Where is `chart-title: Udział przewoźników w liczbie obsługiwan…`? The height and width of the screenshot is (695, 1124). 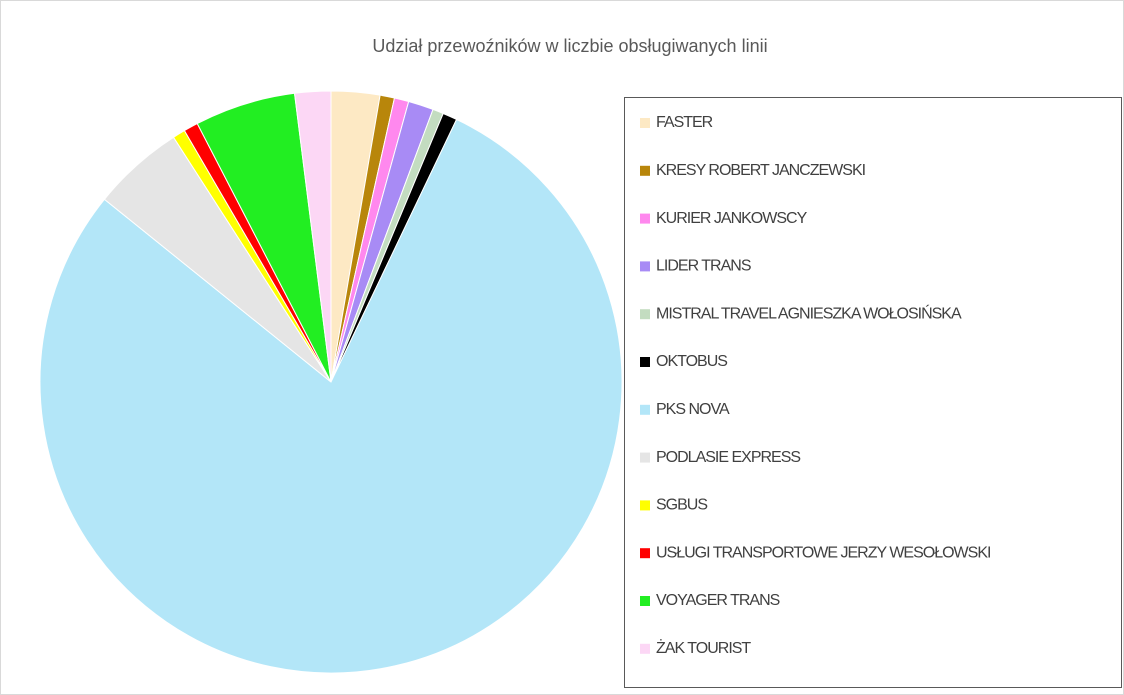
chart-title: Udział przewoźników w liczbie obsługiwan… is located at coordinates (569, 46).